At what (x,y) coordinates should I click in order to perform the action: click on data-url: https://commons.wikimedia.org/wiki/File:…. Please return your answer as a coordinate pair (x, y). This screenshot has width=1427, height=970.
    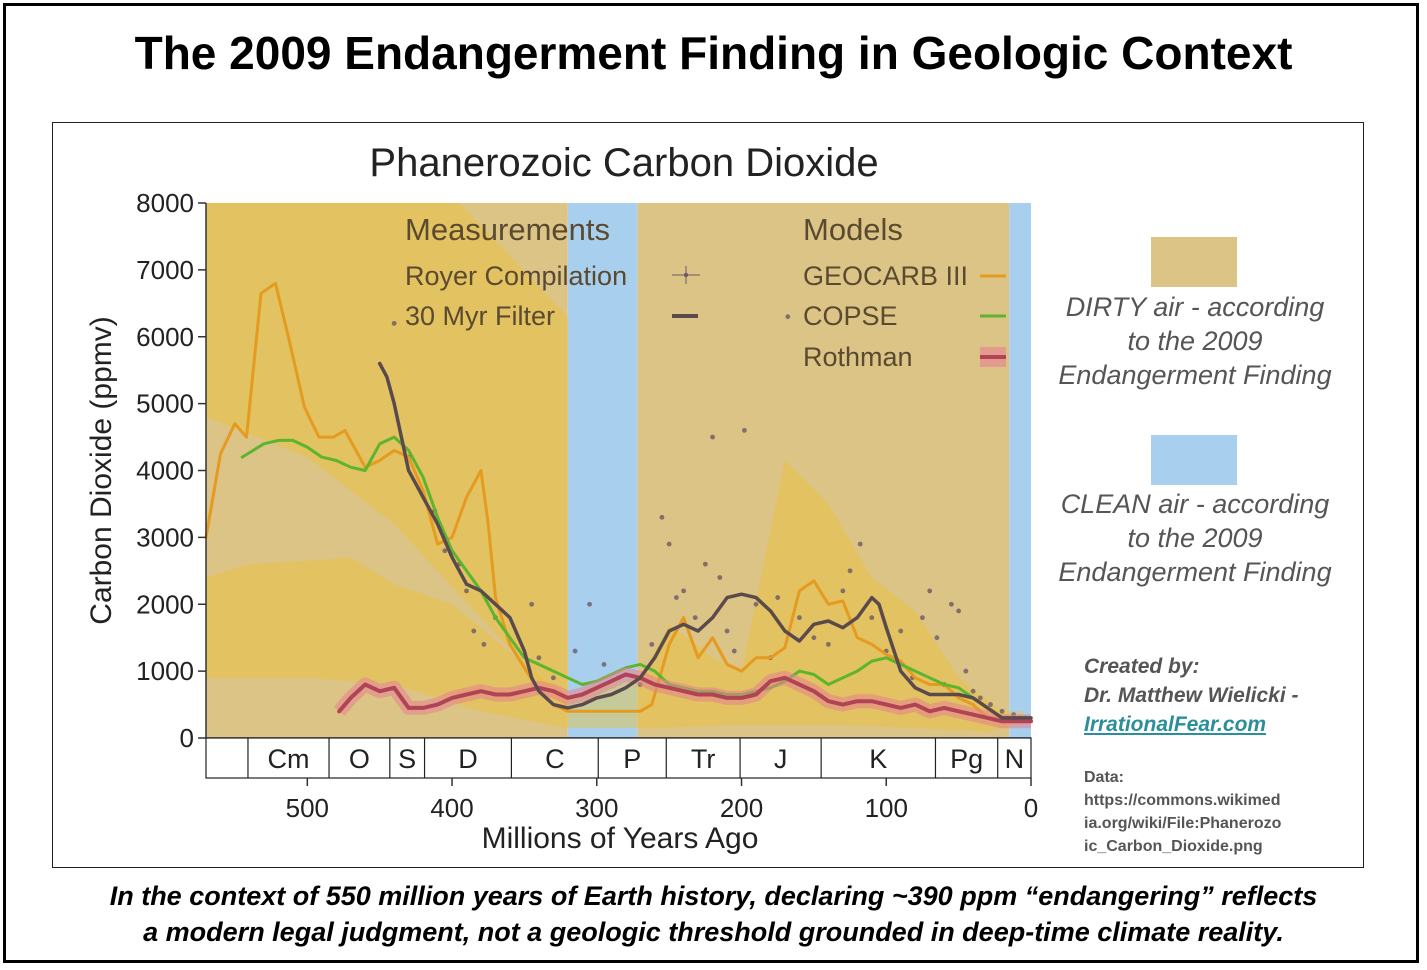
    Looking at the image, I should click on (1183, 823).